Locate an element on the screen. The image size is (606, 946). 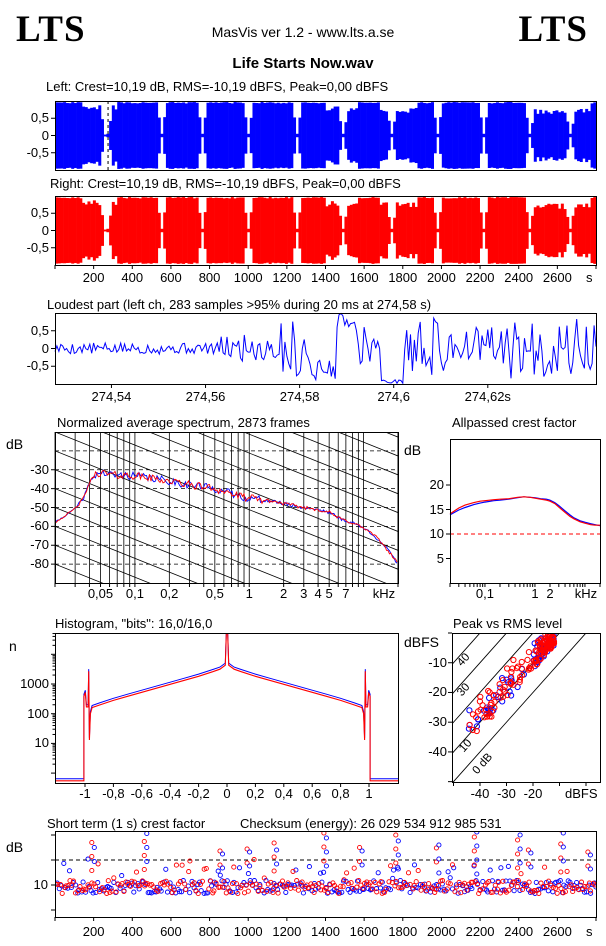
tick-label: 0,8 is located at coordinates (340, 793).